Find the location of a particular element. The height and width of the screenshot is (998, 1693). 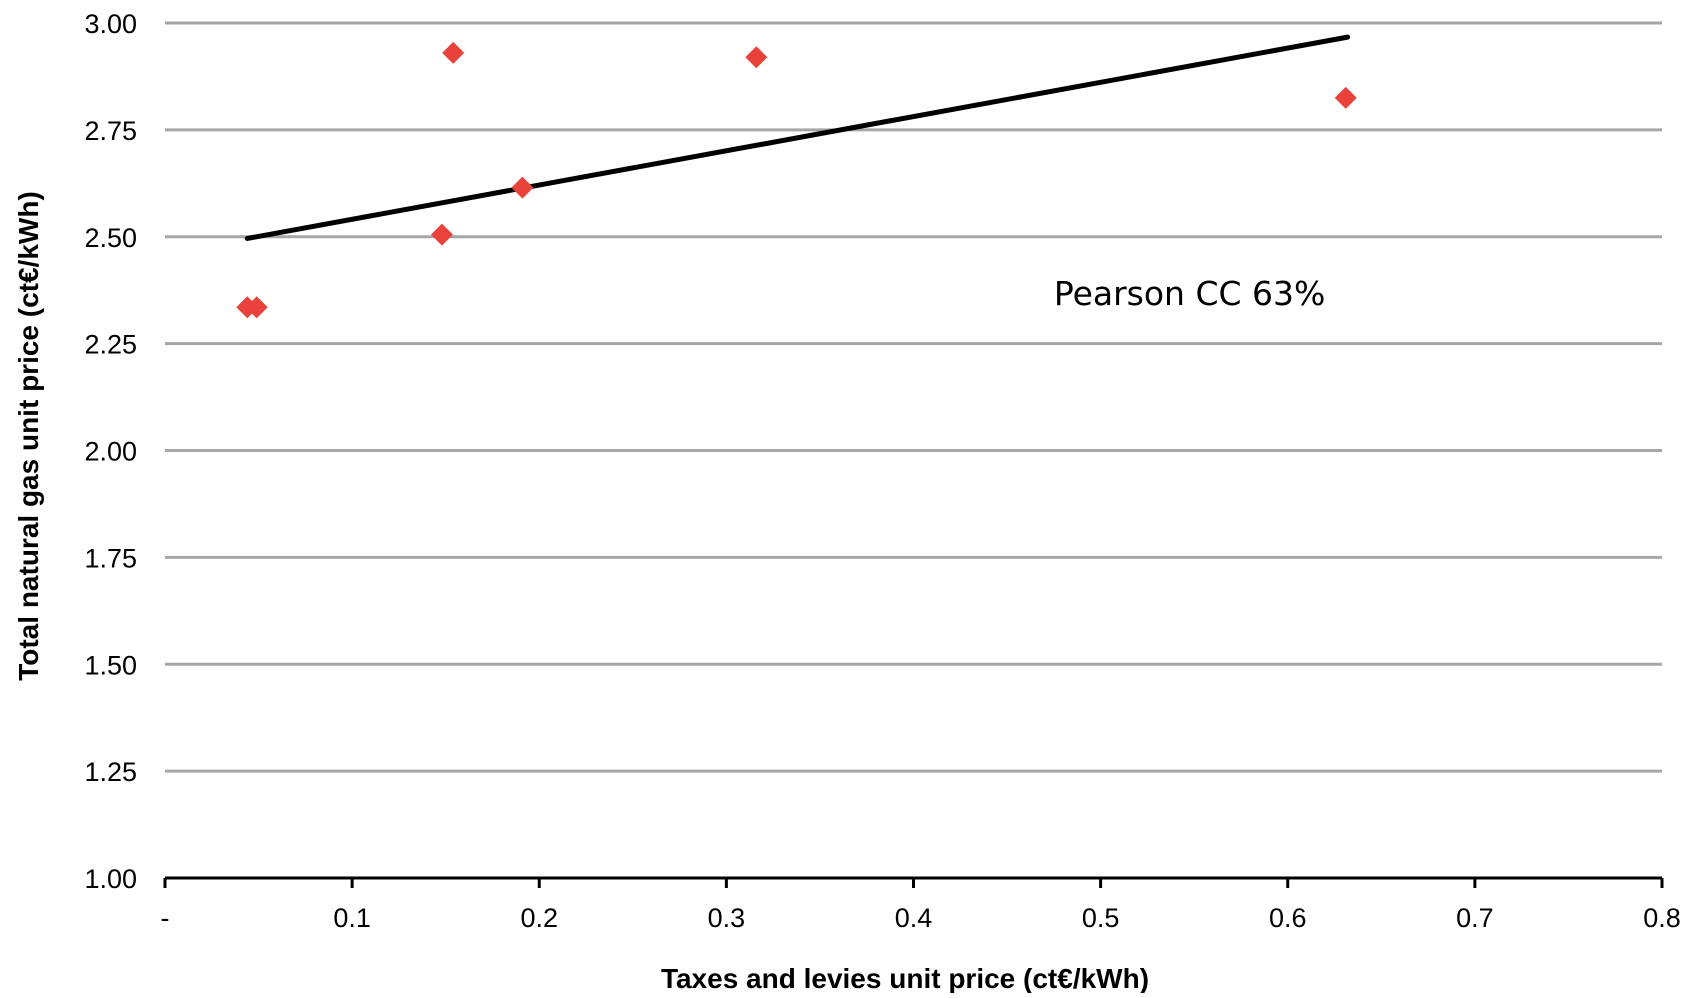

x-tick-label: - is located at coordinates (165, 918).